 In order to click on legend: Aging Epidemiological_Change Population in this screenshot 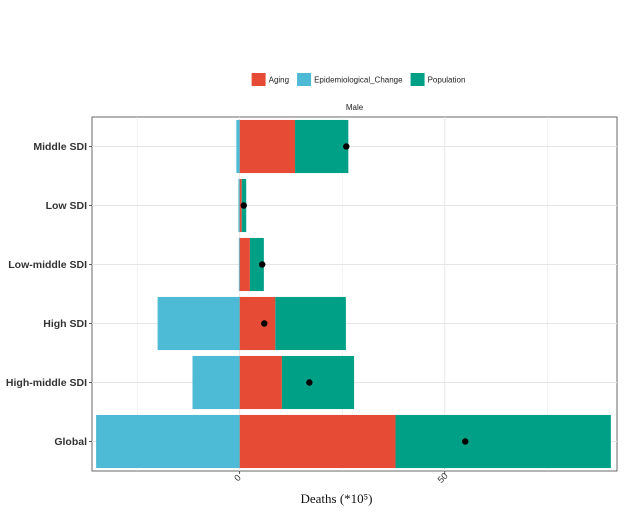, I will do `click(358, 79)`.